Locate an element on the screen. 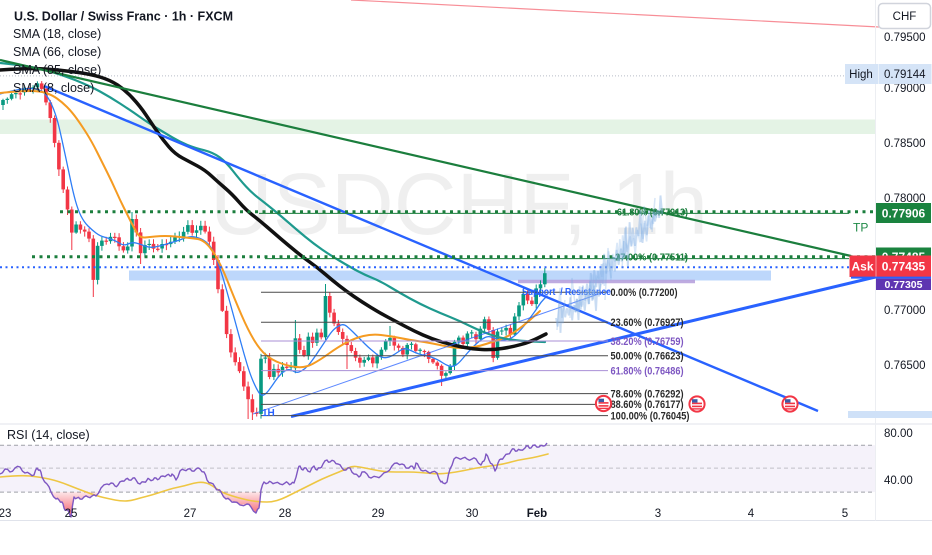 The width and height of the screenshot is (932, 555). svg-text: Support / Resistance is located at coordinates (566, 292).